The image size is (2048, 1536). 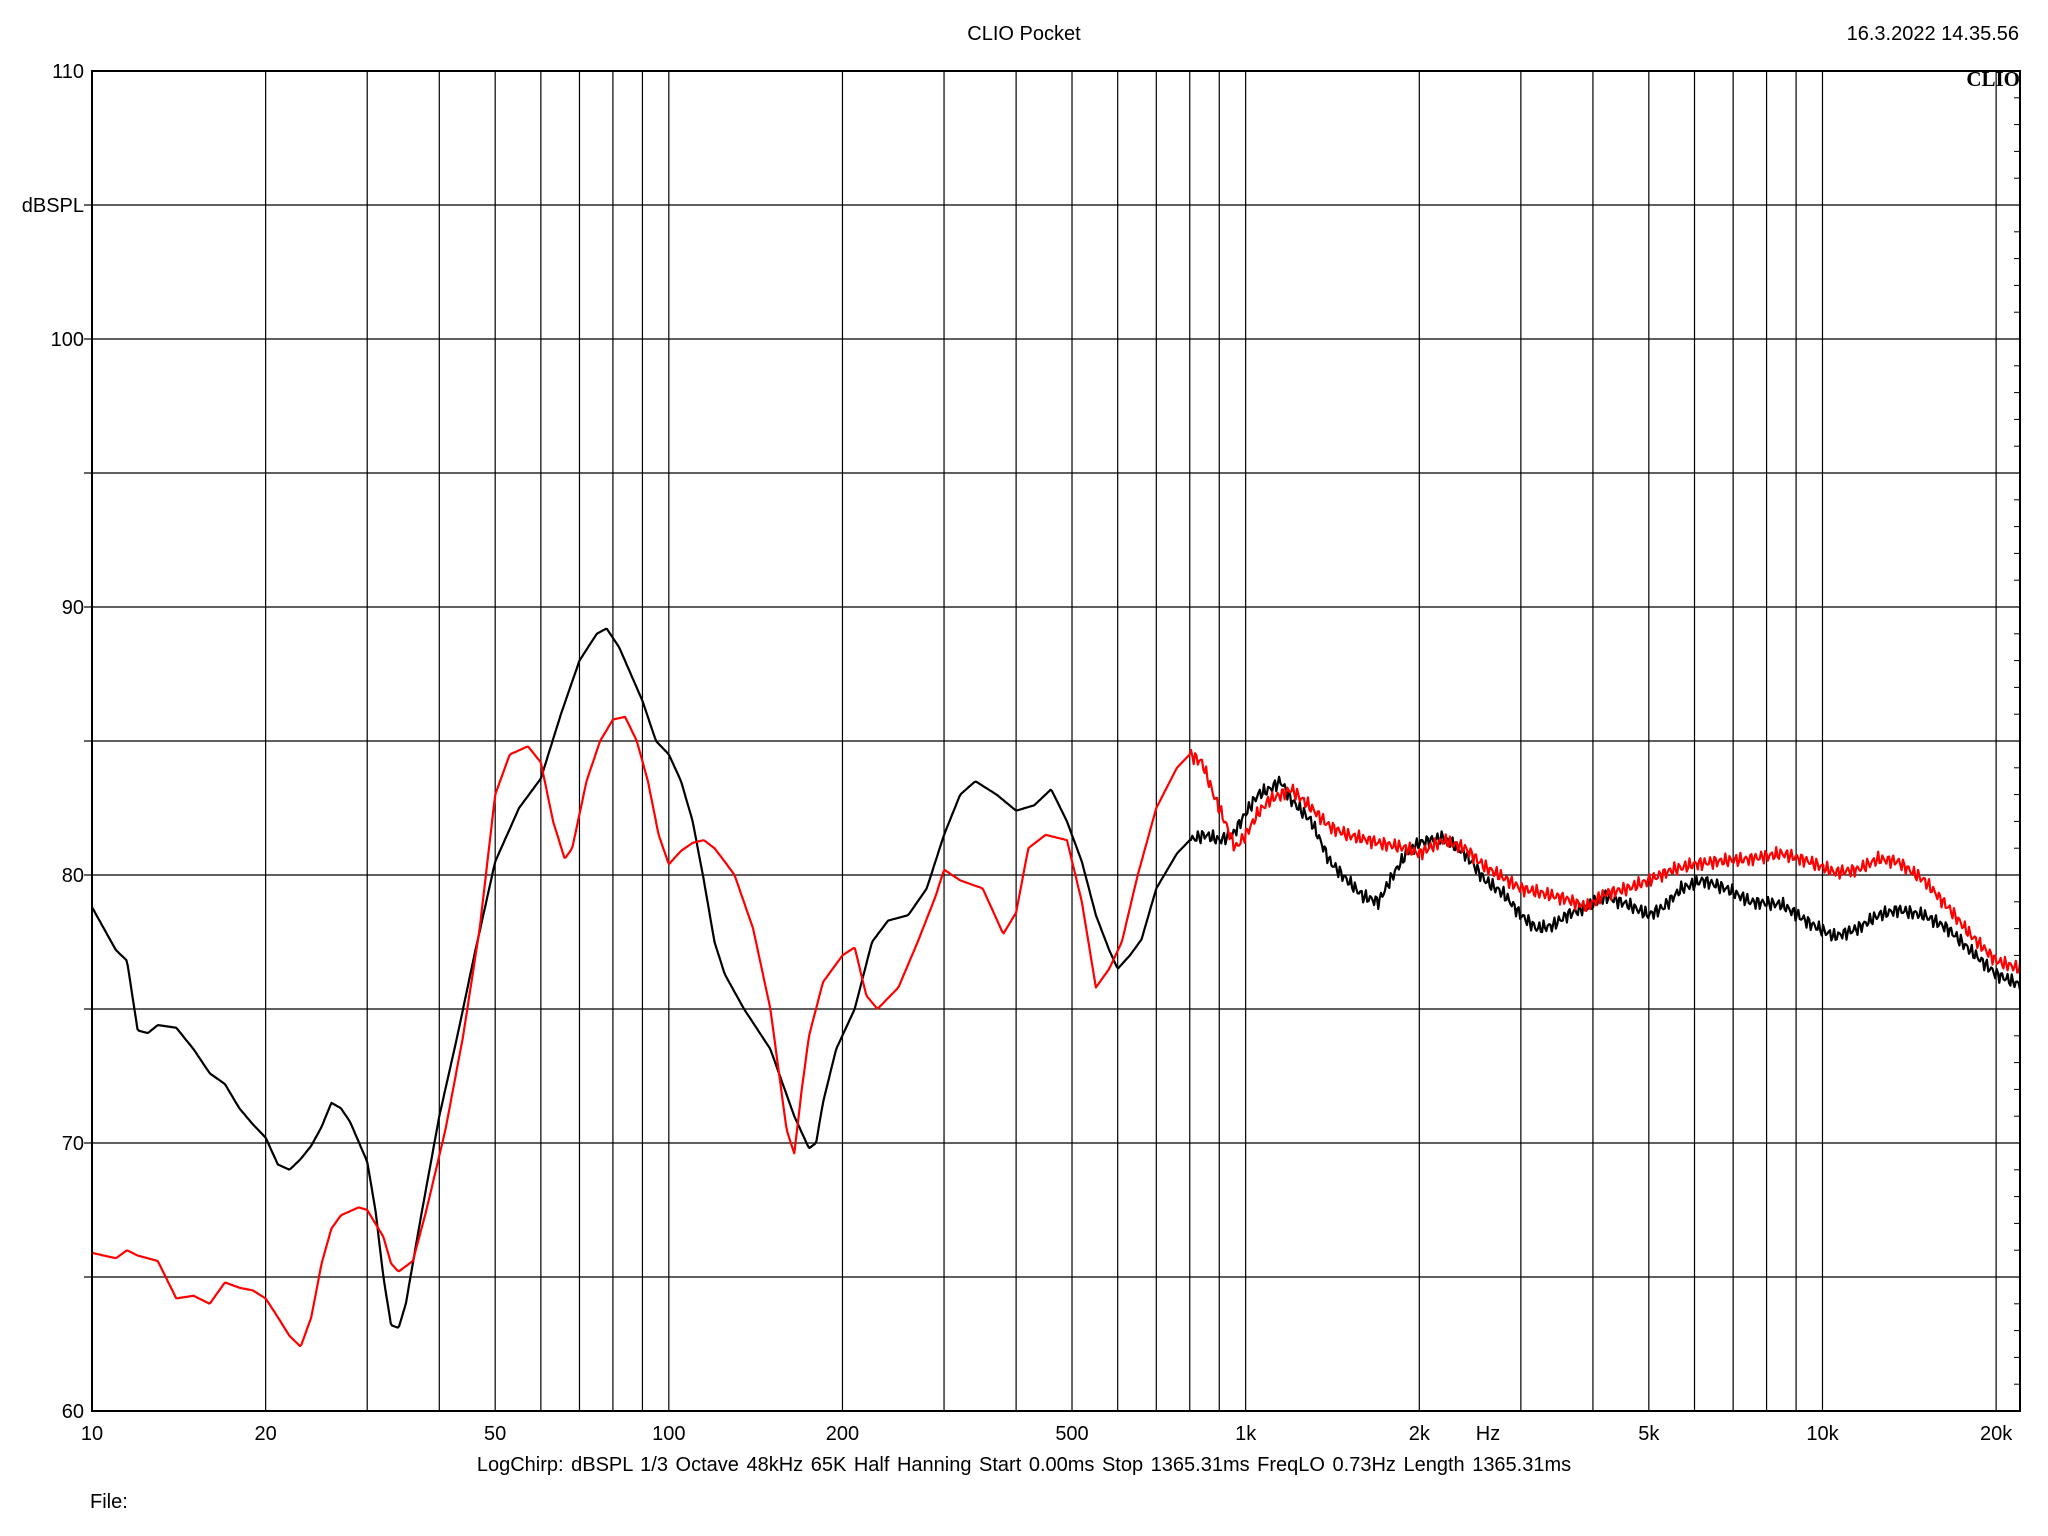 What do you see at coordinates (1024, 34) in the screenshot?
I see `chart-title: CLIO Pocket` at bounding box center [1024, 34].